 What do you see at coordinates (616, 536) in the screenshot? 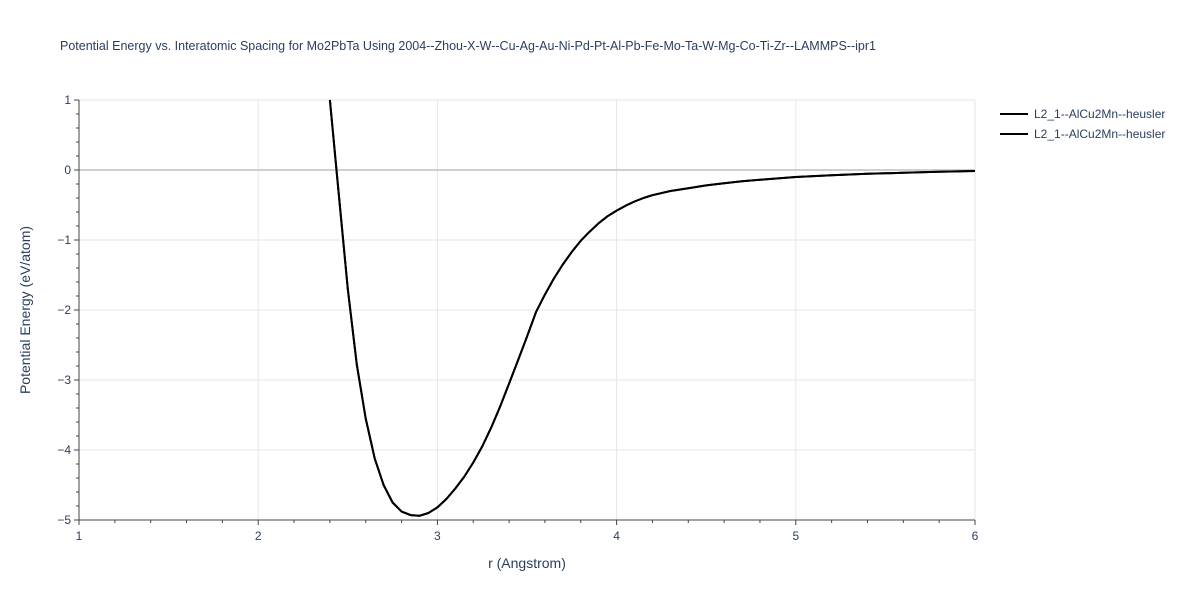
I see `x-tick-label: 4` at bounding box center [616, 536].